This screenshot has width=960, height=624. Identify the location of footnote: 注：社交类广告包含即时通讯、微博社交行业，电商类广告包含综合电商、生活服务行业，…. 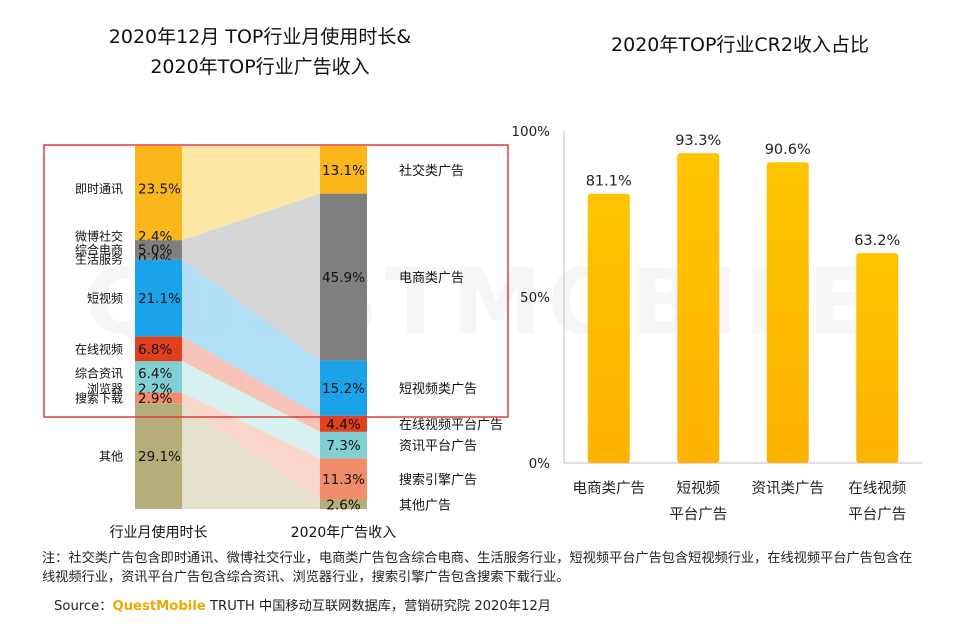
(477, 568).